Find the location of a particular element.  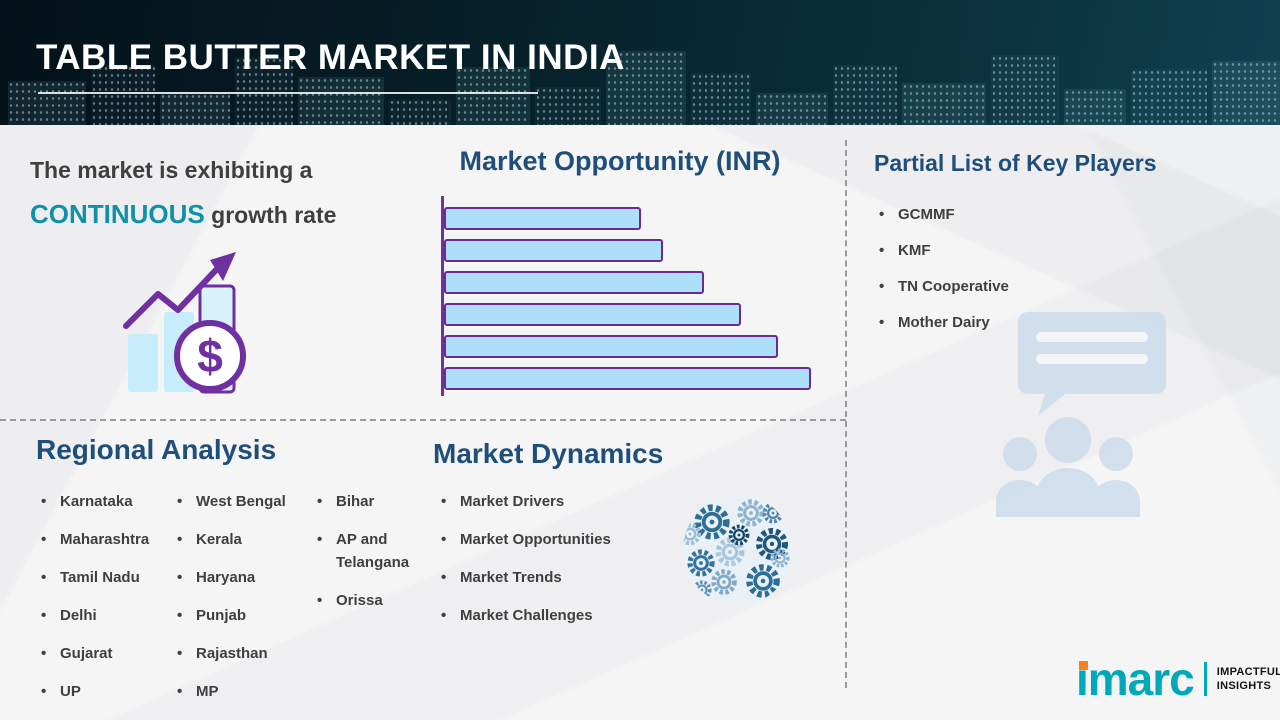

growth-statement-rest: growth rate is located at coordinates (270, 215).